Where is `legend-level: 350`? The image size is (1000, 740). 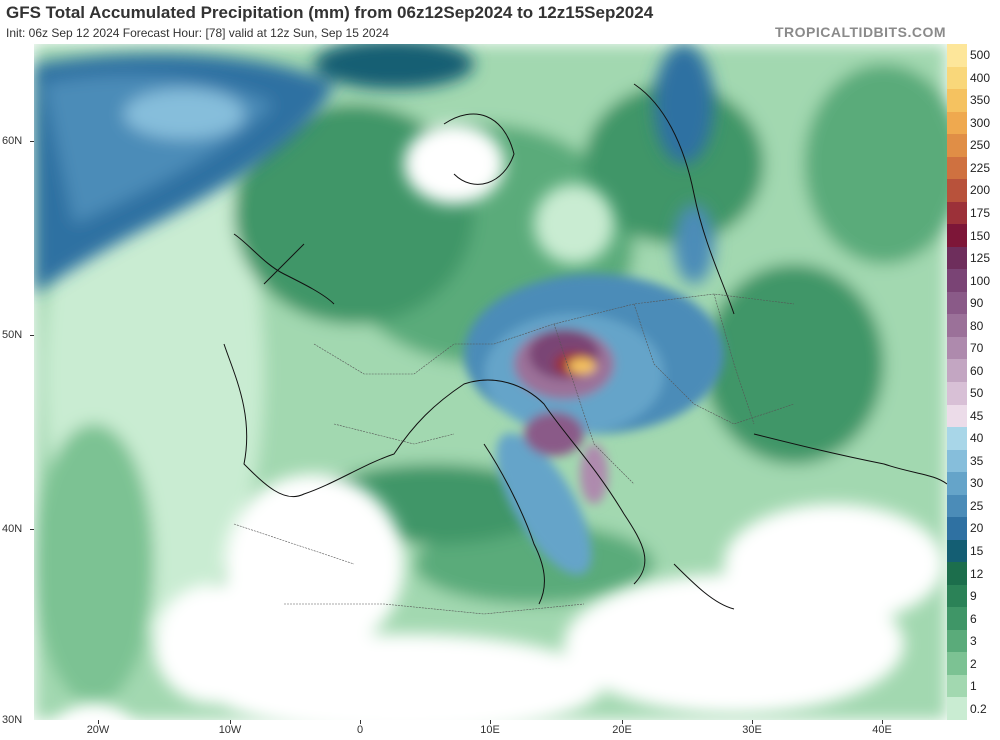
legend-level: 350 is located at coordinates (973, 100).